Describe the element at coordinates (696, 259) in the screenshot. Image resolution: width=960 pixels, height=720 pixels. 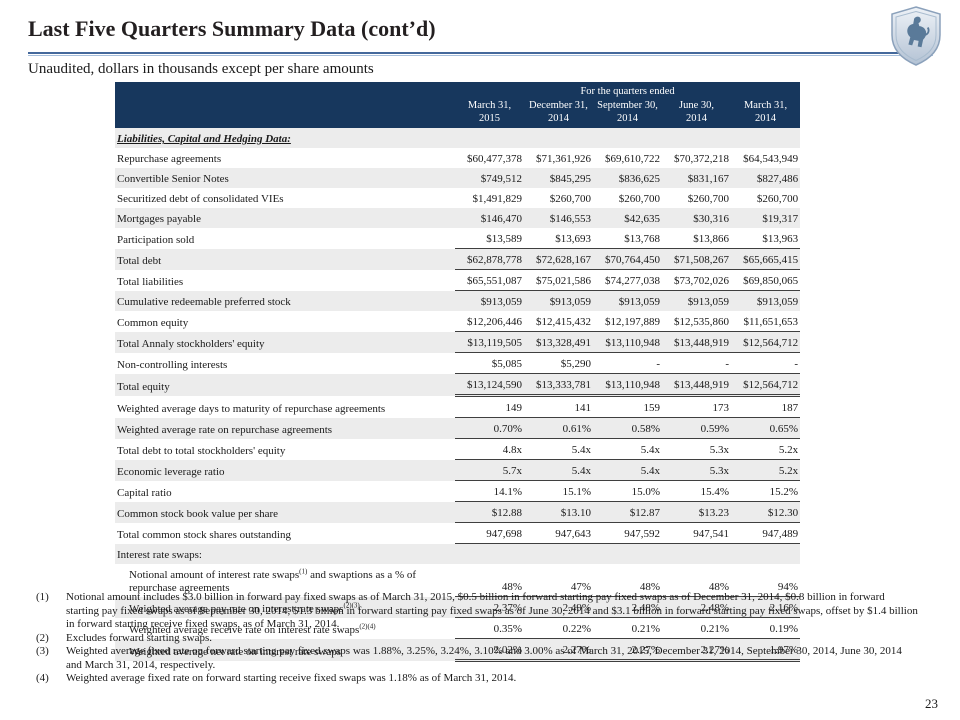
I see `row-value: $71,508,267` at that location.